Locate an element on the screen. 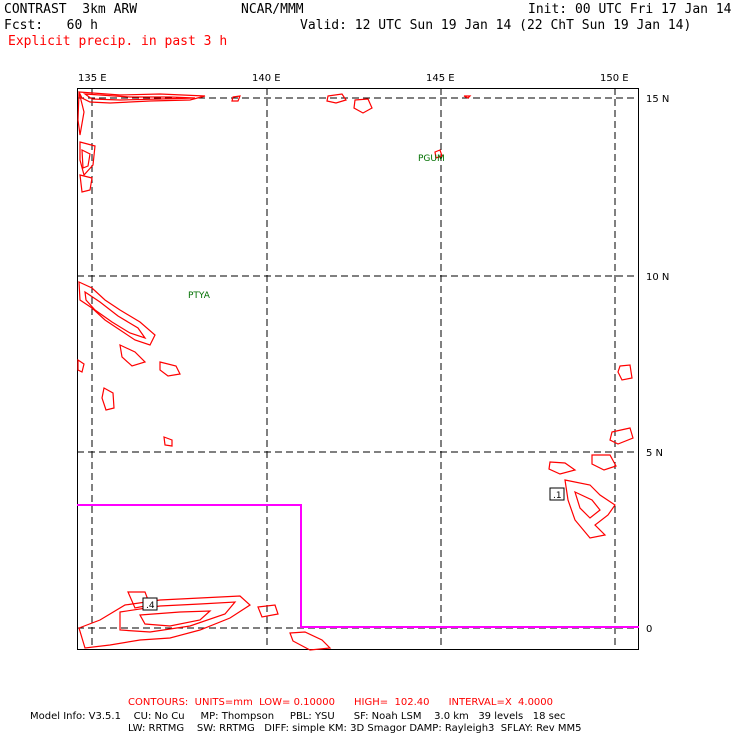 This screenshot has height=740, width=740. lat-label-5n: 5 N is located at coordinates (654, 453).